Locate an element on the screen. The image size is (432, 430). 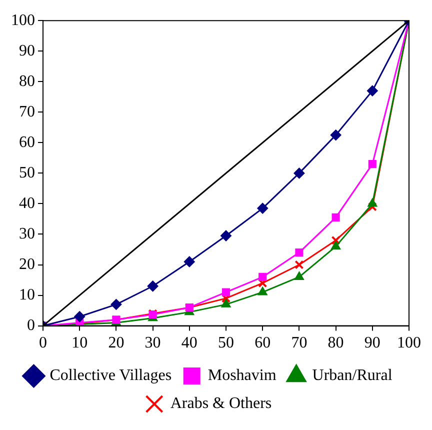
legend-label: Collective Villages is located at coordinates (111, 375).